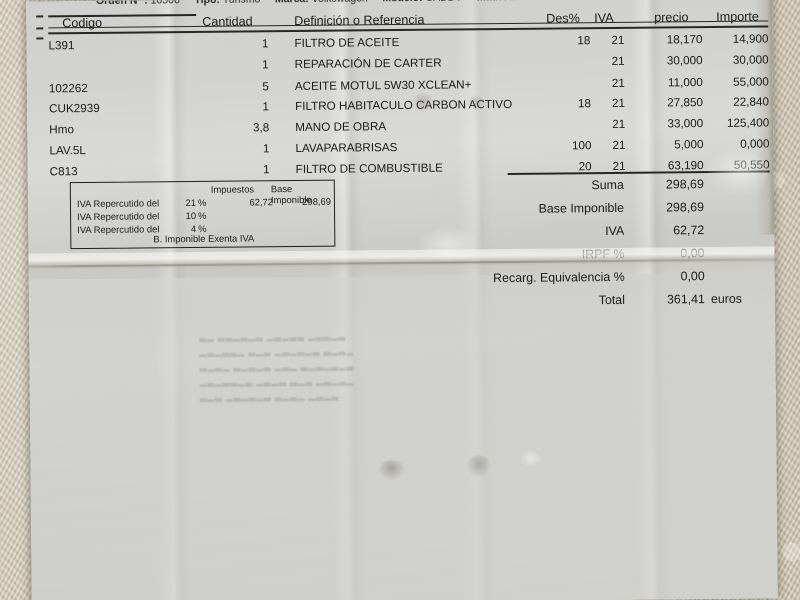  Describe the element at coordinates (684, 40) in the screenshot. I see `cell-precio: 18,170` at that location.